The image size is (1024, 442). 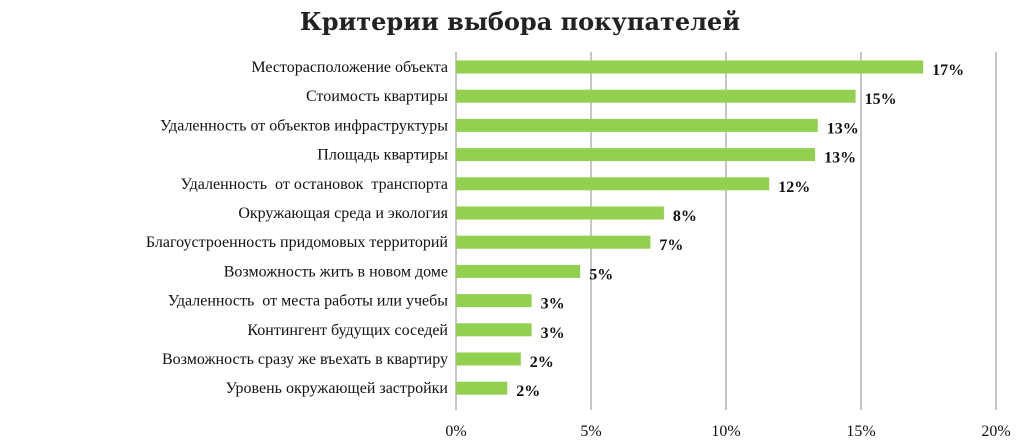 I want to click on value-label-4: 12%, so click(x=794, y=187).